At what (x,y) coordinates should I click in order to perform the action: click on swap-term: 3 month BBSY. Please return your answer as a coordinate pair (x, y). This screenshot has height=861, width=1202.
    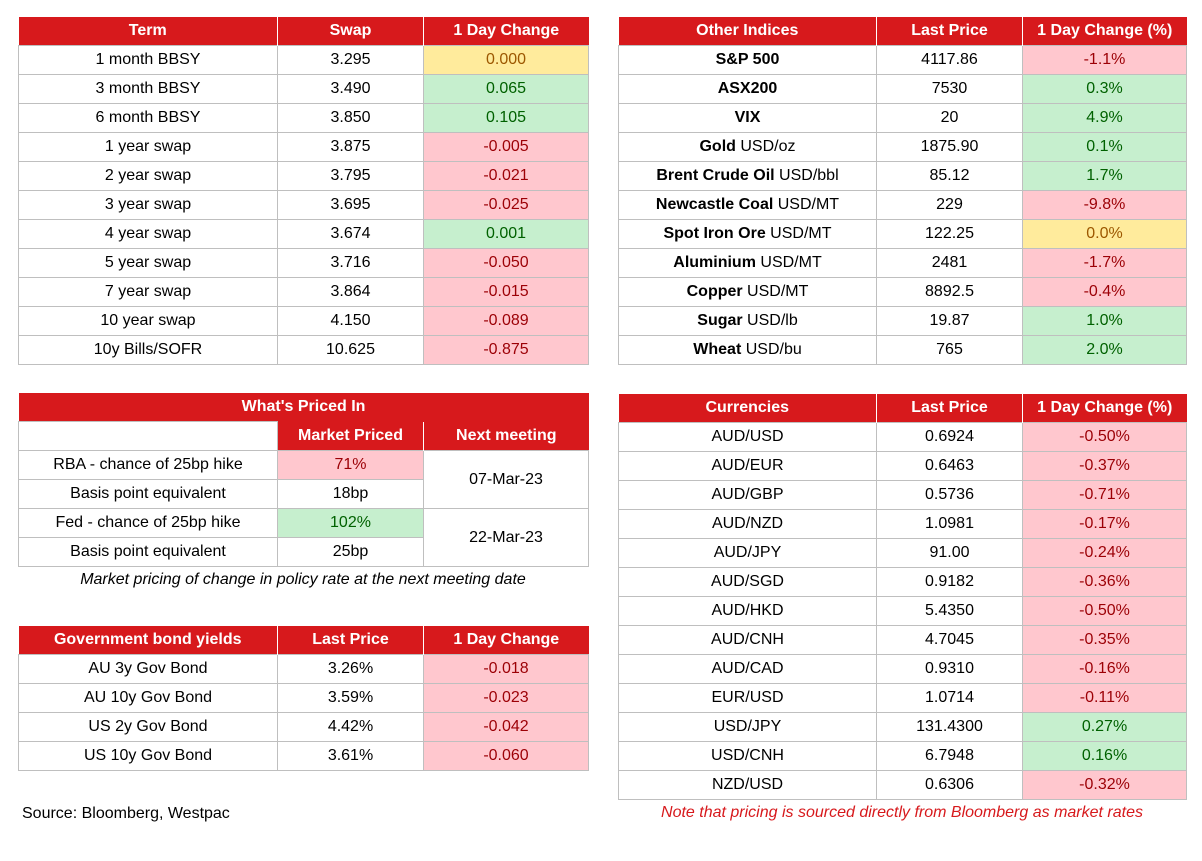
    Looking at the image, I should click on (148, 89).